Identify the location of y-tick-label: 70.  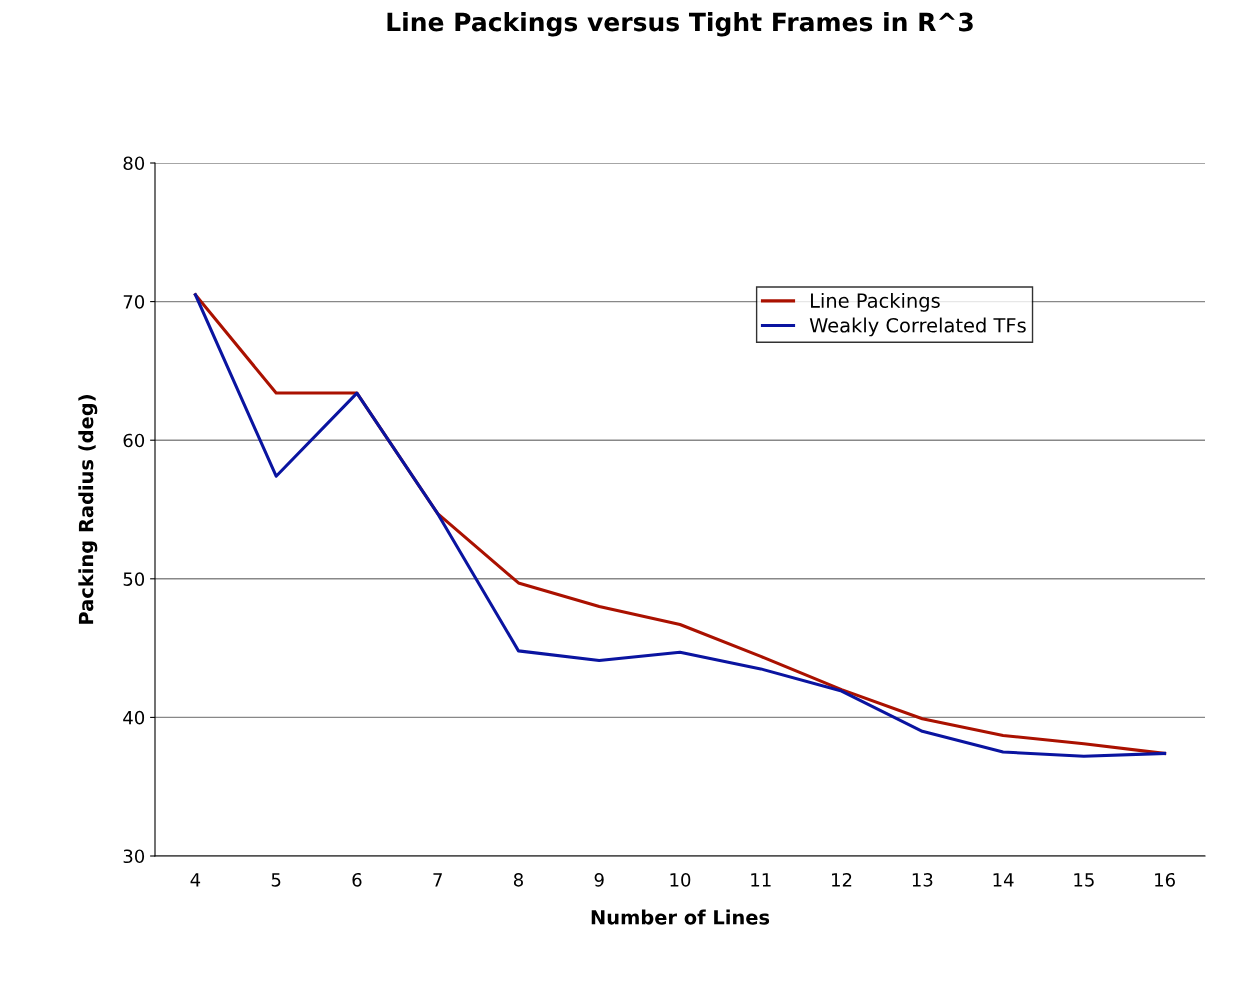
(134, 302).